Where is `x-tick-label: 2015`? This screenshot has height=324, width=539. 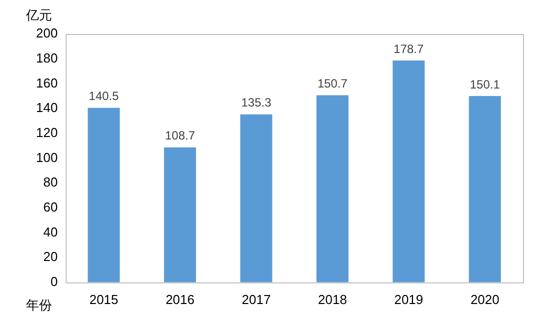 x-tick-label: 2015 is located at coordinates (103, 299).